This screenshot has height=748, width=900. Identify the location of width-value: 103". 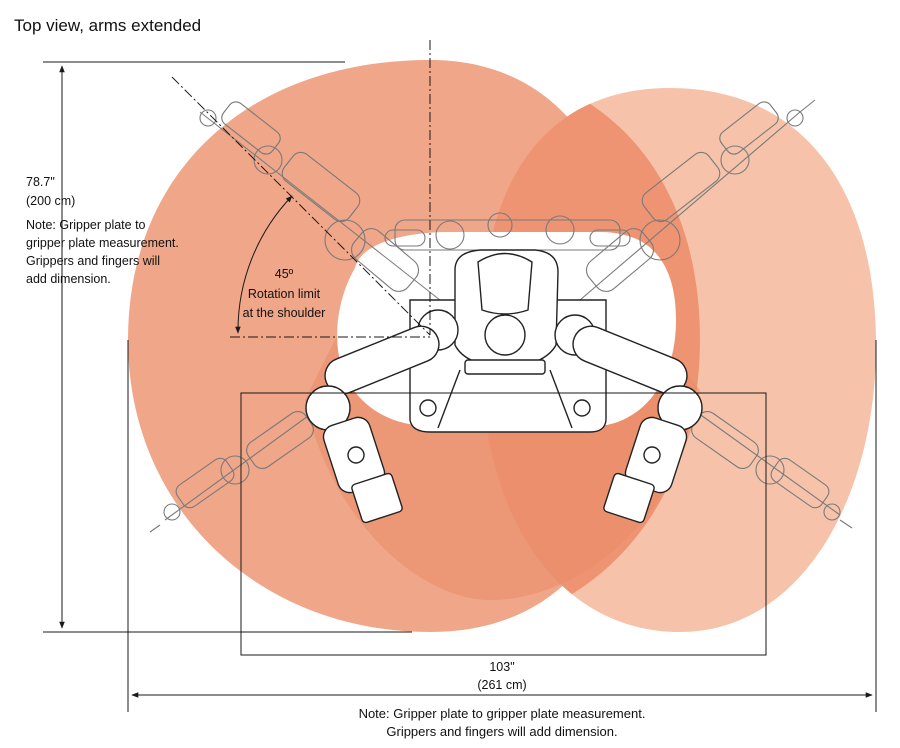
(501, 667).